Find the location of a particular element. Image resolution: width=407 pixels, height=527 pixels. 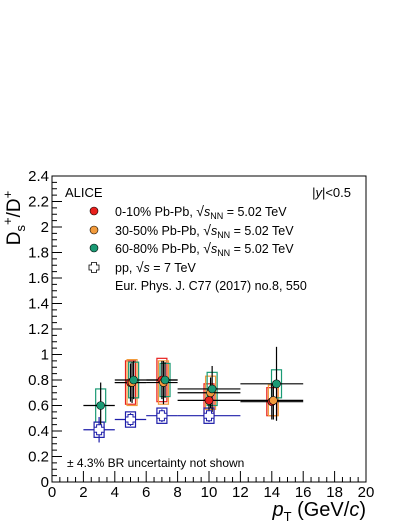

x-tick-label: 4 is located at coordinates (115, 492).